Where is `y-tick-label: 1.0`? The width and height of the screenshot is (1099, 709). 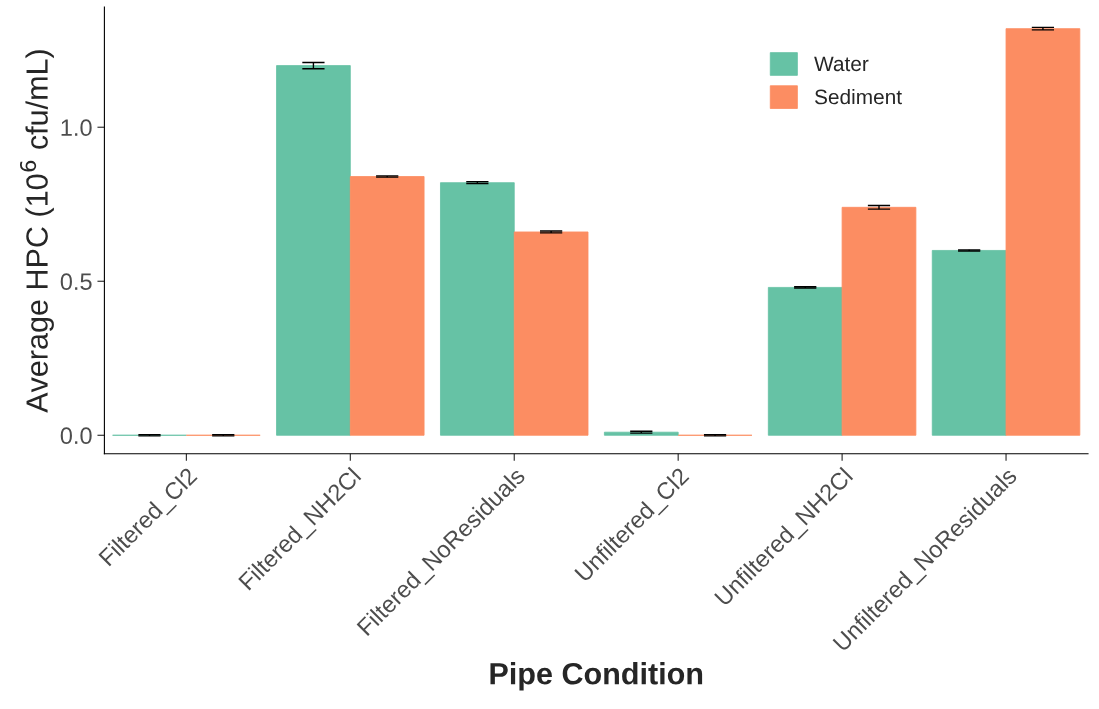
y-tick-label: 1.0 is located at coordinates (76, 128).